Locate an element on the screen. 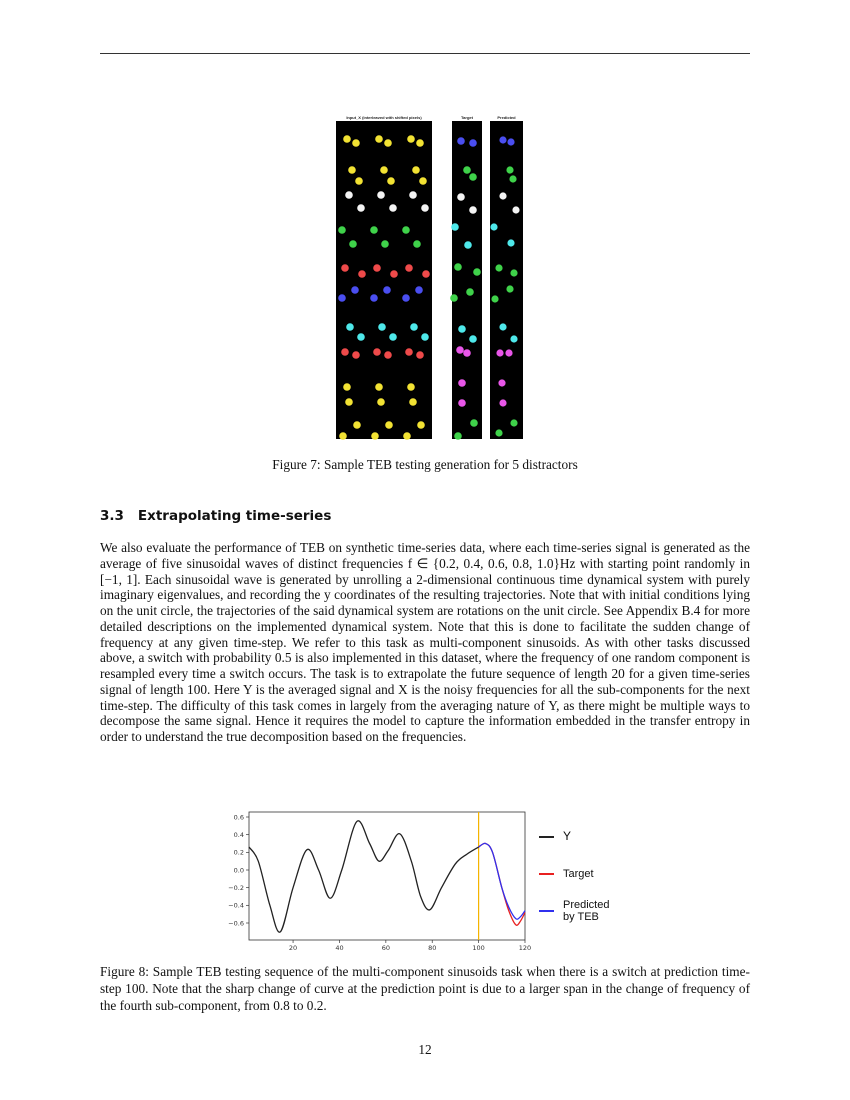  y-tick-label: 0.0 is located at coordinates (239, 870).